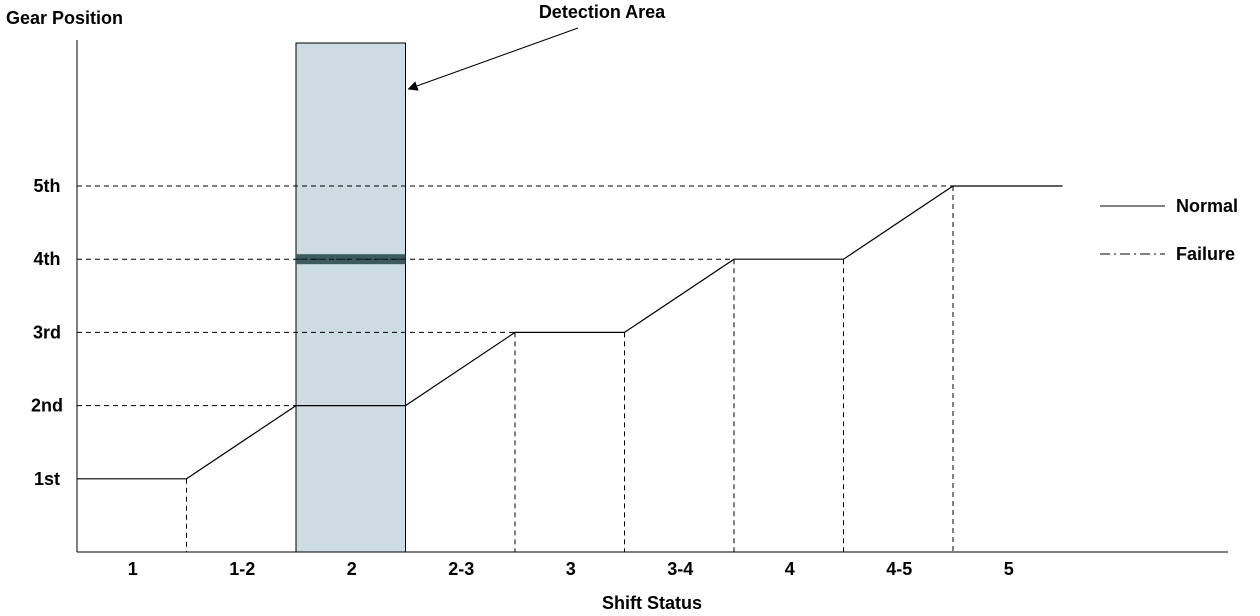 Image resolution: width=1260 pixels, height=616 pixels. Describe the element at coordinates (493, 59) in the screenshot. I see `detection-area-arrow` at that location.